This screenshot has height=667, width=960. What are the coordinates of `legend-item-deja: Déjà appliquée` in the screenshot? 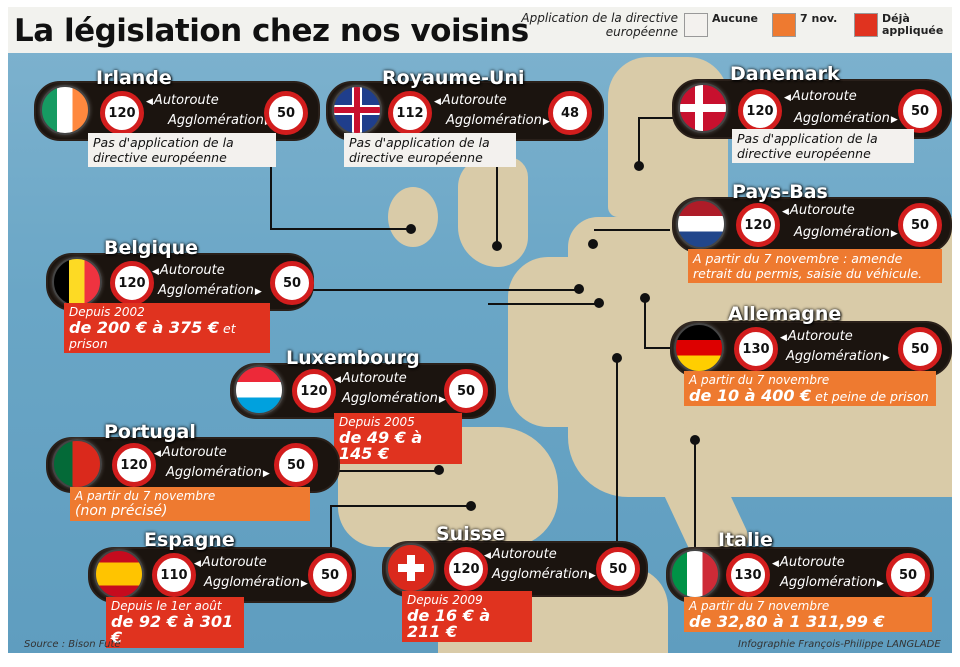 It's located at (899, 24).